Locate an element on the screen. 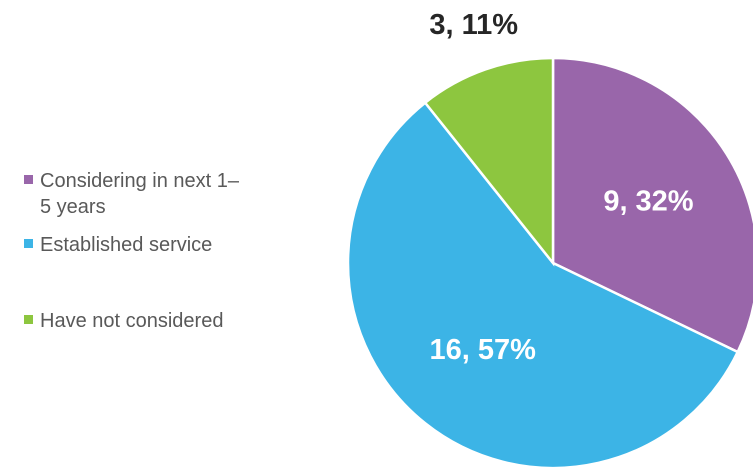 This screenshot has width=753, height=469. legend-item: Considering in next 1–5 years is located at coordinates (162, 194).